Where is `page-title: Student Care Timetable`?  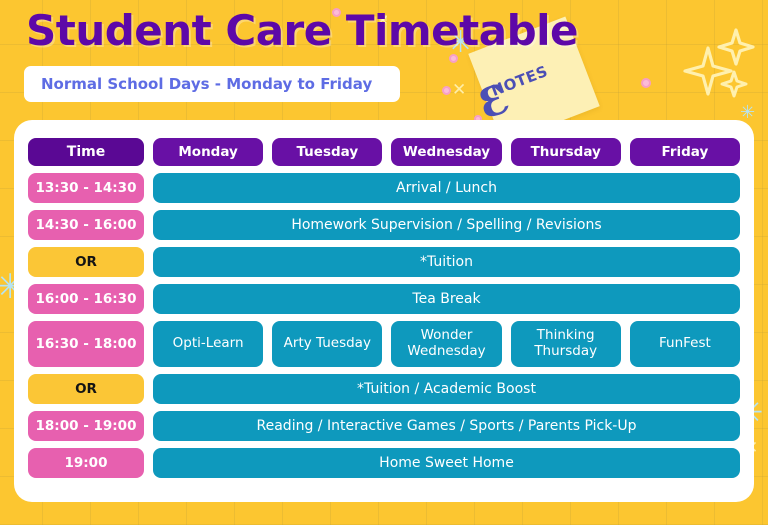
page-title: Student Care Timetable is located at coordinates (302, 30).